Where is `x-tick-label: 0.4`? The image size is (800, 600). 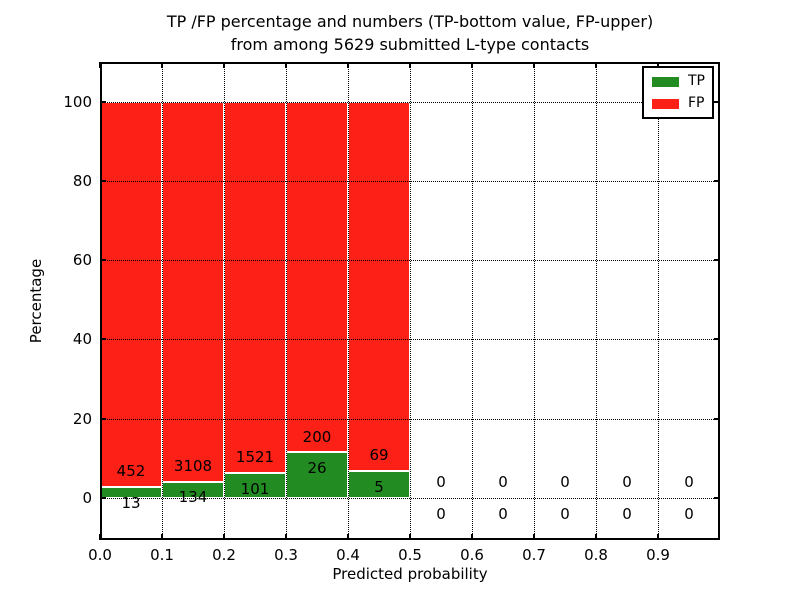 x-tick-label: 0.4 is located at coordinates (348, 555).